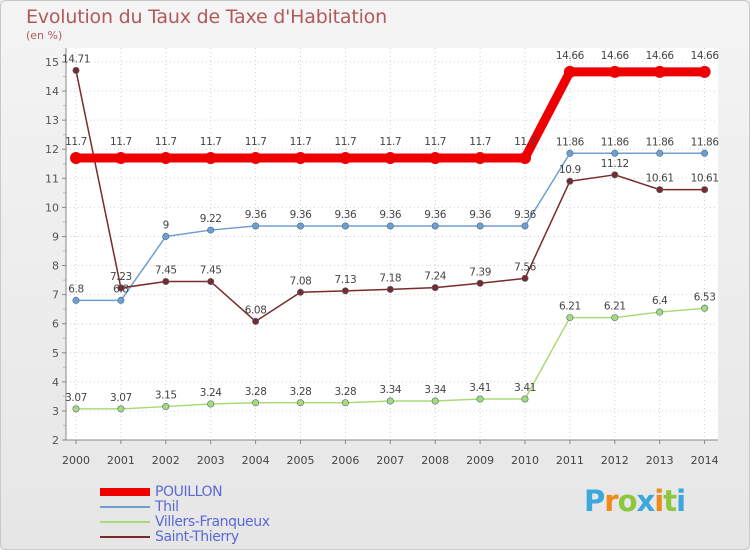 The height and width of the screenshot is (550, 750). What do you see at coordinates (121, 289) in the screenshot?
I see `data-label: 6.8` at bounding box center [121, 289].